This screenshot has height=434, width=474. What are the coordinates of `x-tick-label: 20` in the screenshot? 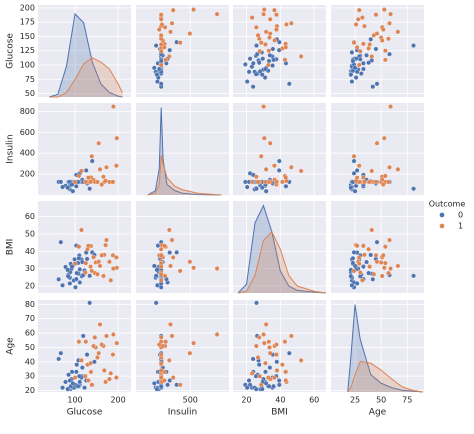 It's located at (246, 400).